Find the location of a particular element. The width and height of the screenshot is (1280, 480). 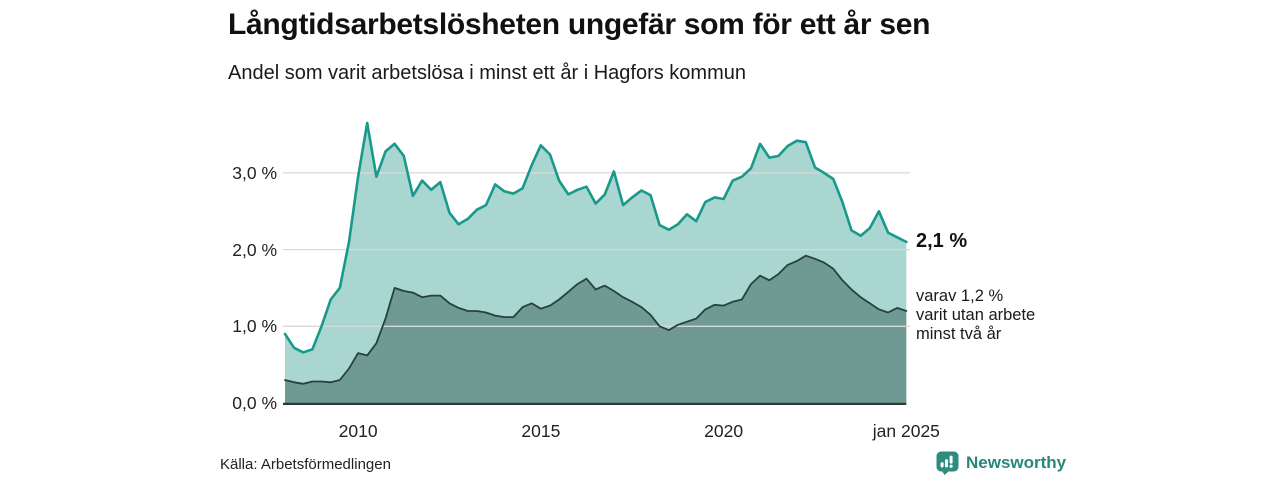

x-tick-label: 2020 is located at coordinates (724, 431).